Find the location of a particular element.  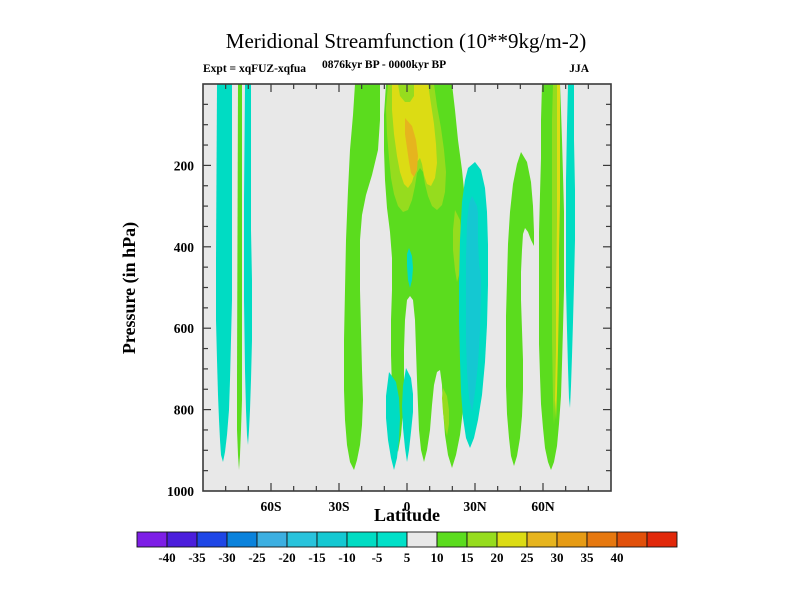

colorbar is located at coordinates (407, 539).